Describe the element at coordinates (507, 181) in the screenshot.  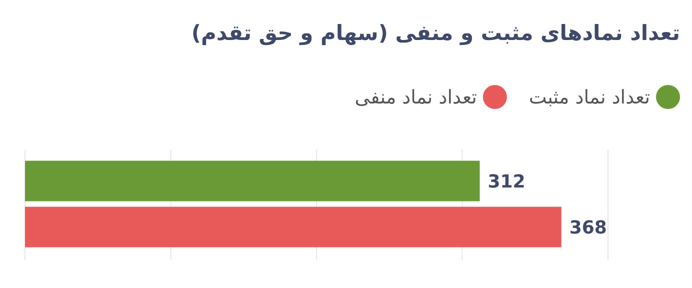
I see `data-label: 312` at that location.